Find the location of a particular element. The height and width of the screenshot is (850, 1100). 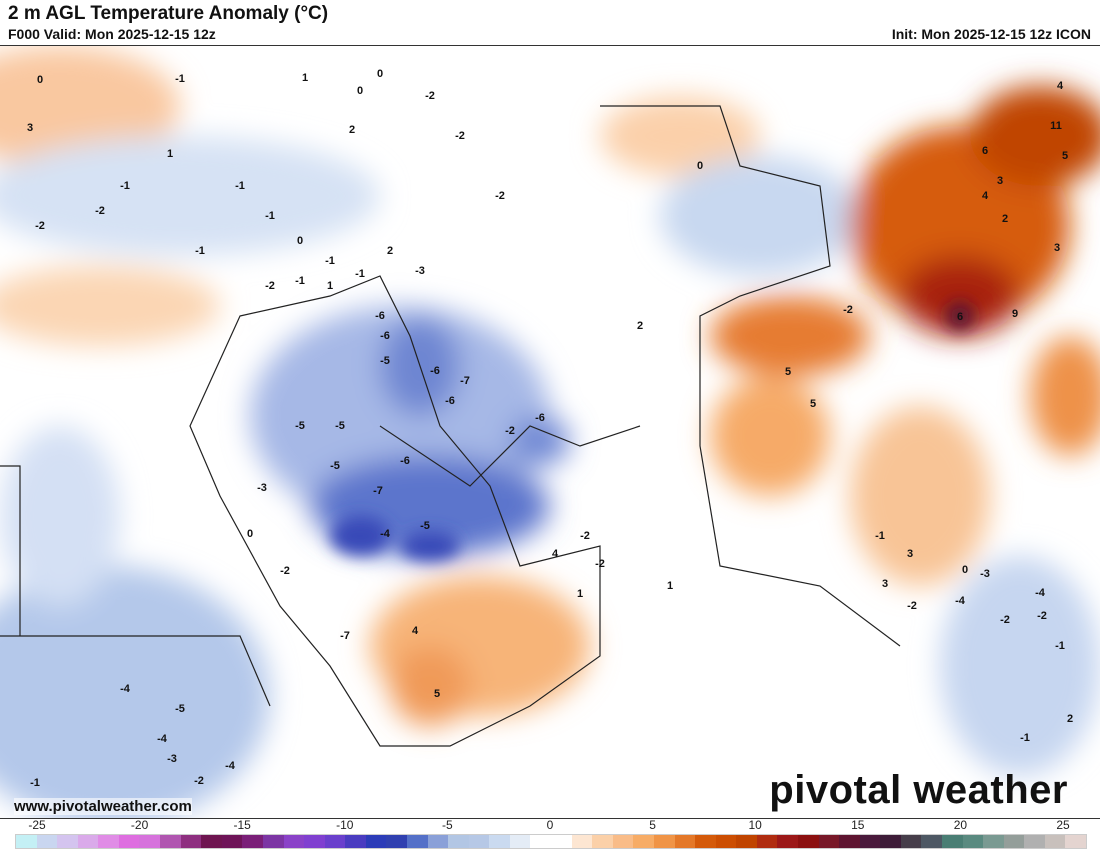

colorbar-tick: 20 is located at coordinates (960, 825).